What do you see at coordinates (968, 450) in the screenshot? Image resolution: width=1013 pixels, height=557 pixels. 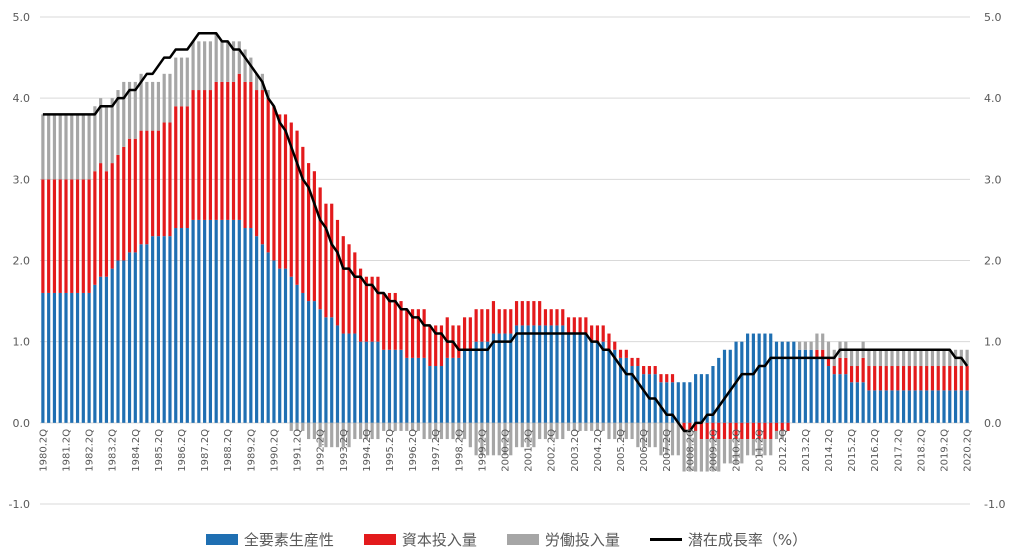 I see `x-tick-label: 2020.2Q` at bounding box center [968, 450].